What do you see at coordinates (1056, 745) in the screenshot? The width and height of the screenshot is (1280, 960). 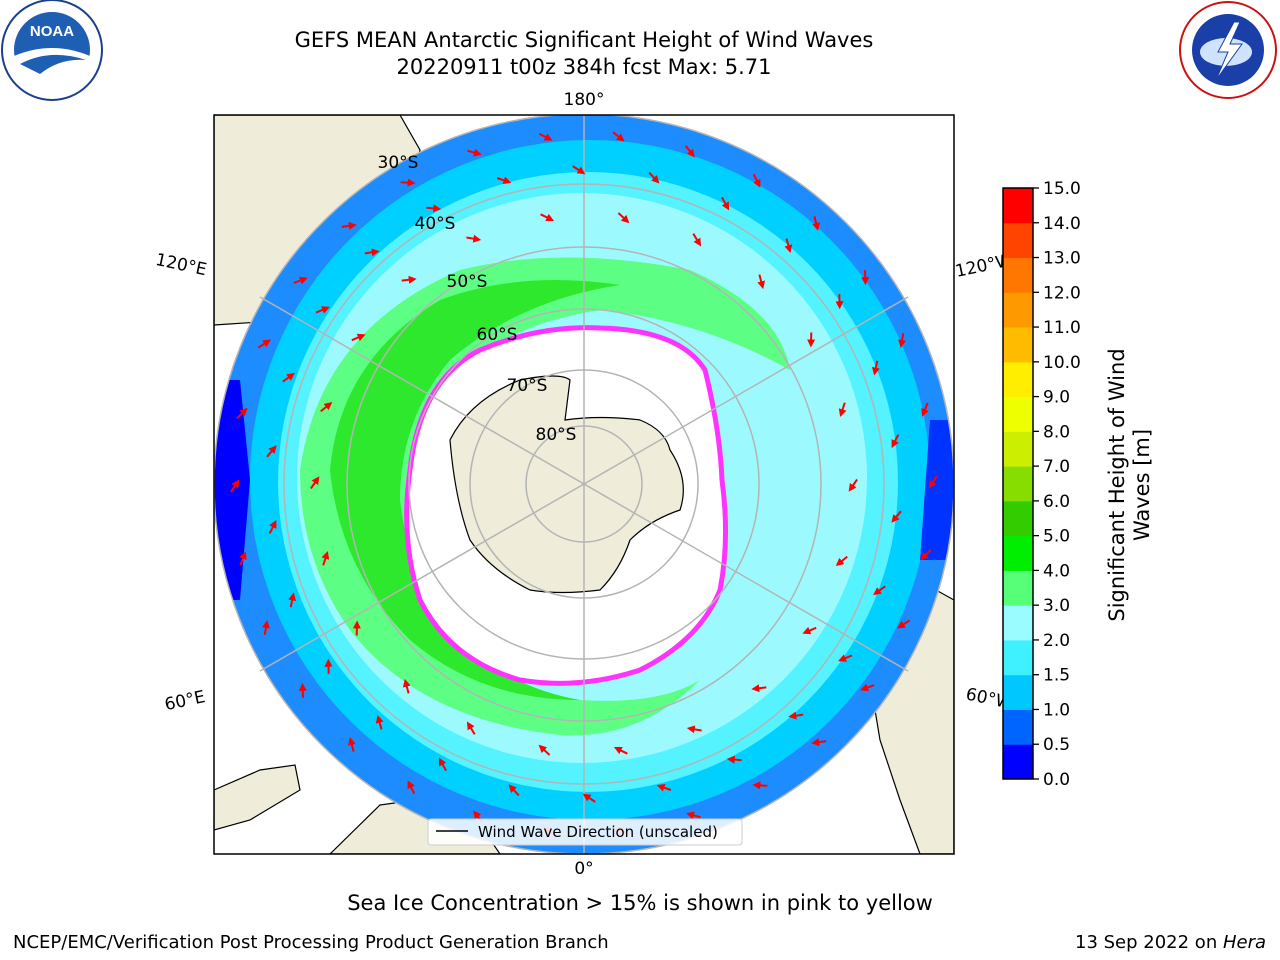 I see `colorbar-tick-label: 0.5` at bounding box center [1056, 745].